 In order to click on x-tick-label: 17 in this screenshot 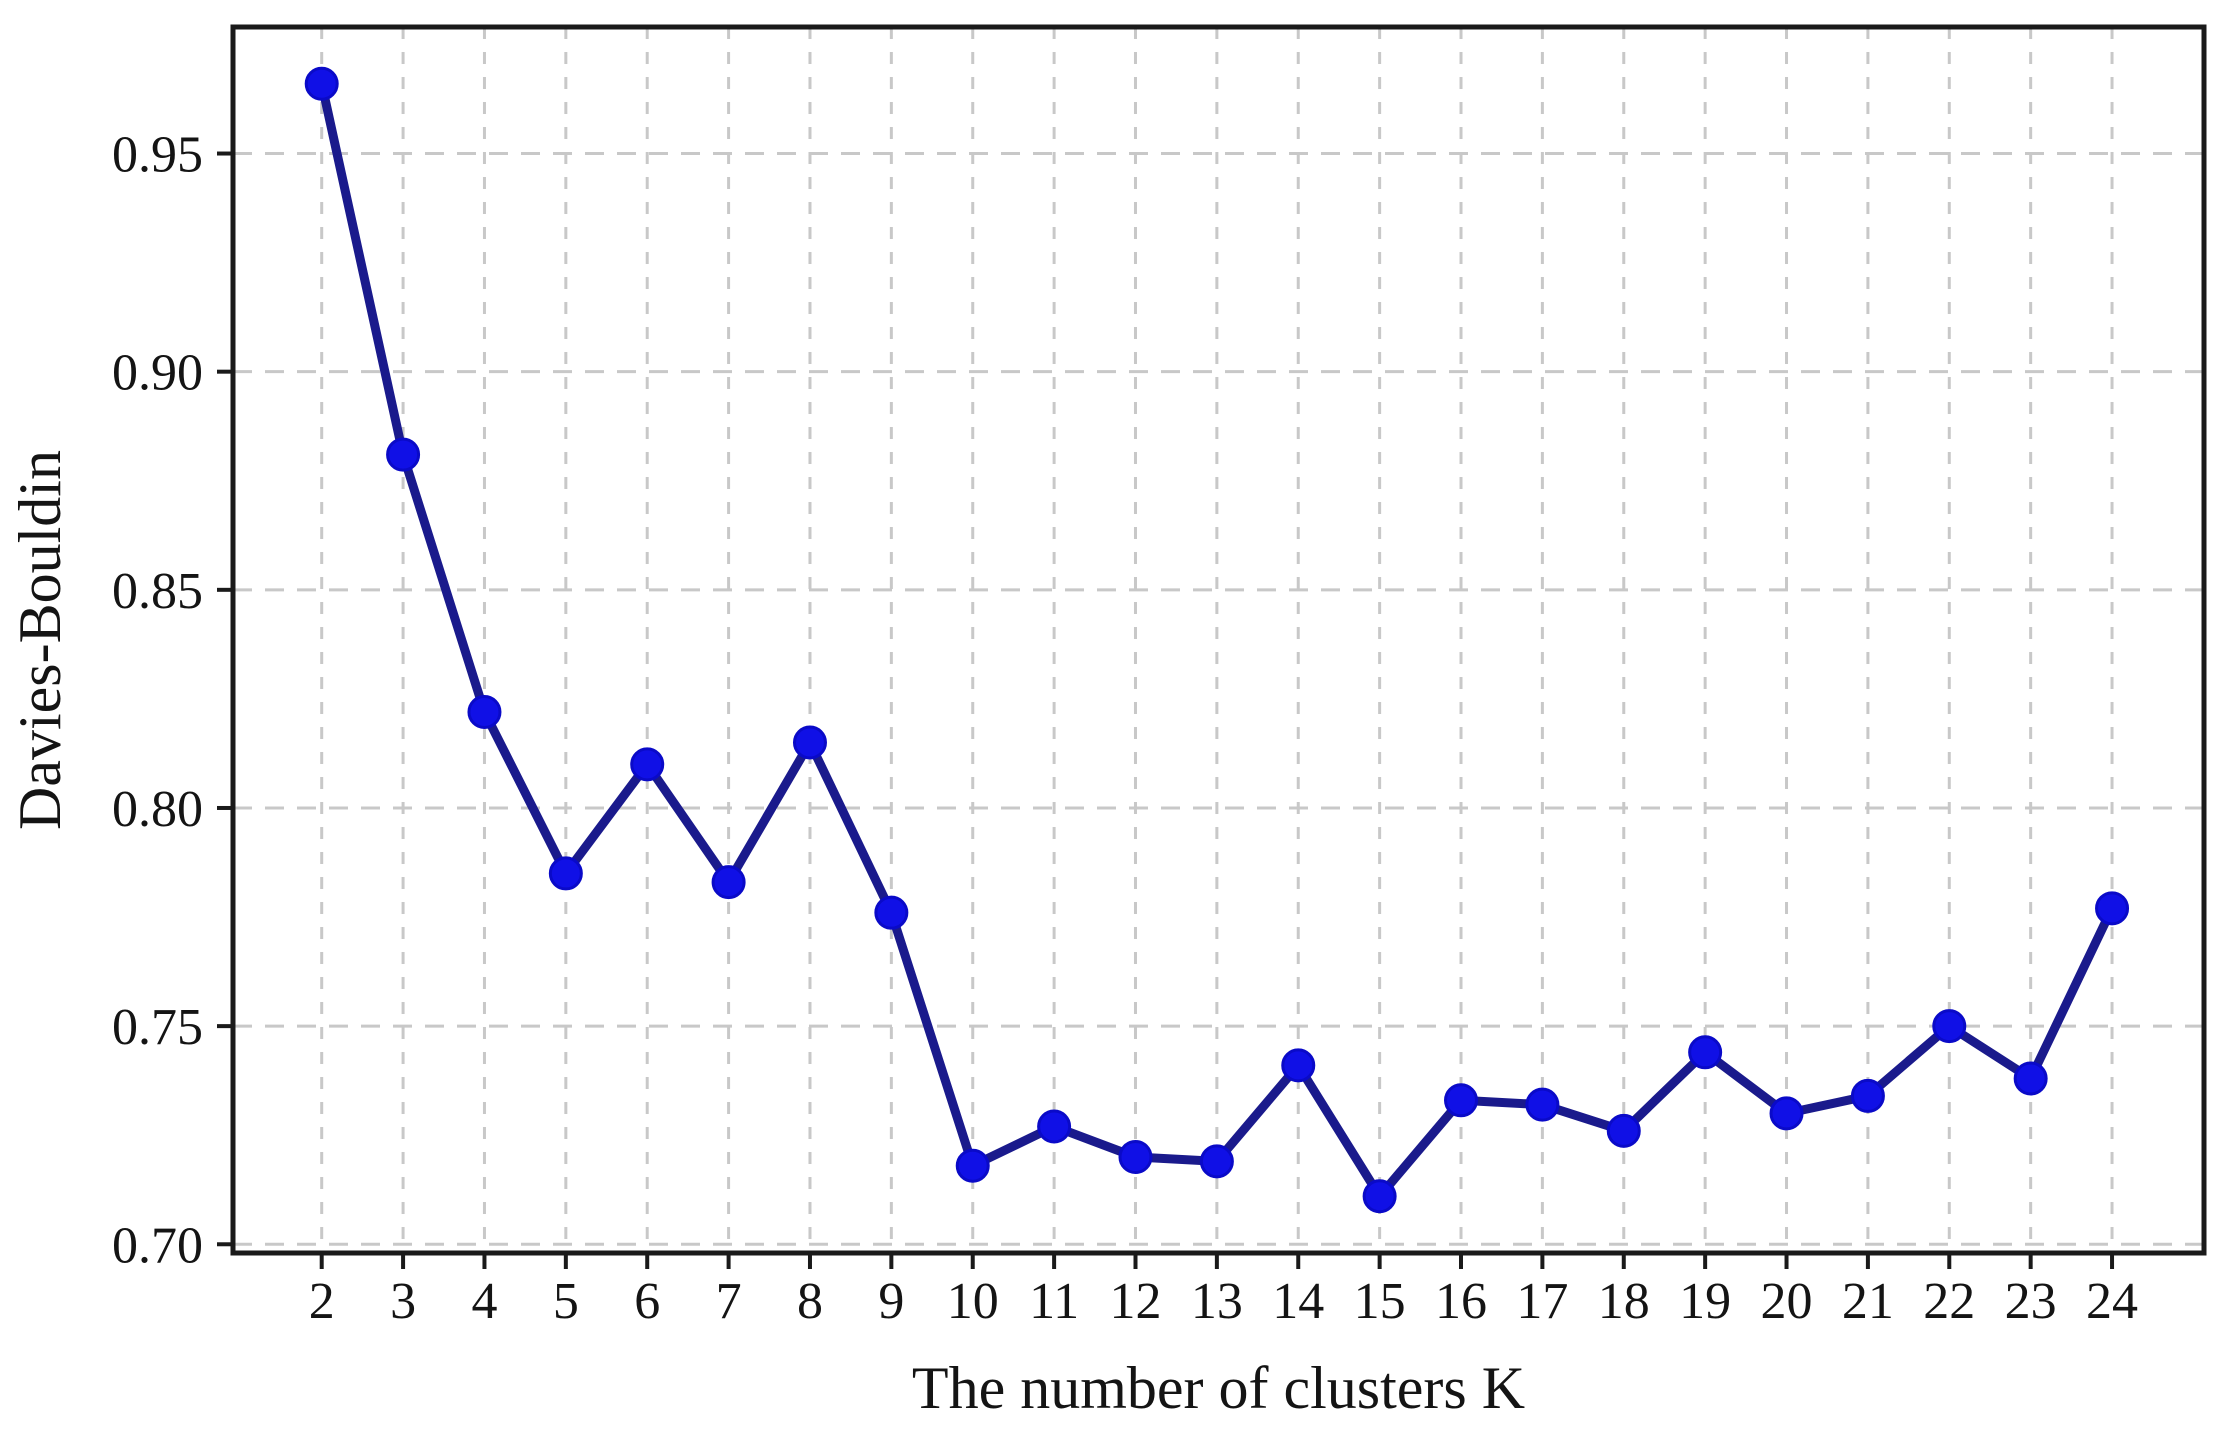, I will do `click(1542, 1301)`.